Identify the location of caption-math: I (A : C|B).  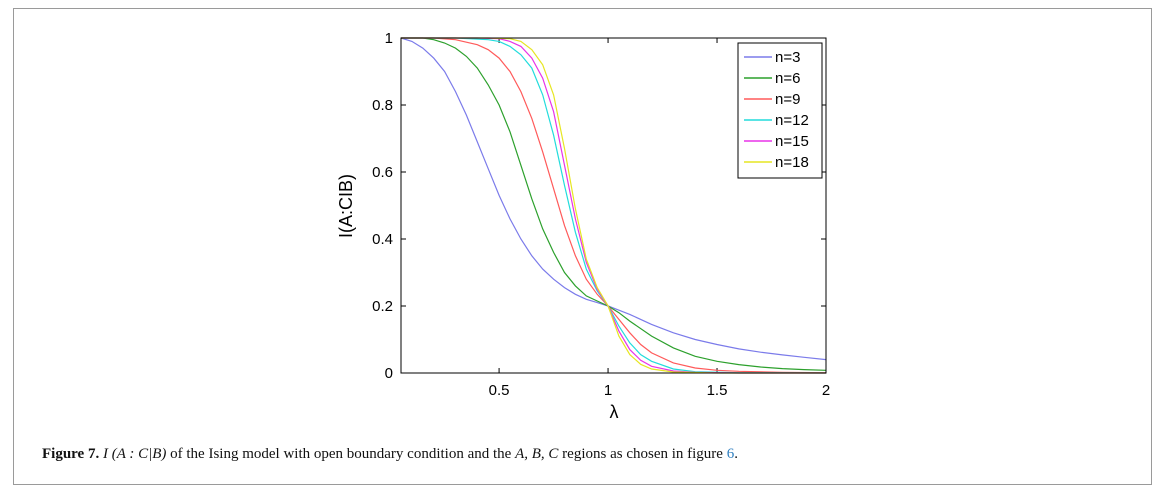
(134, 454).